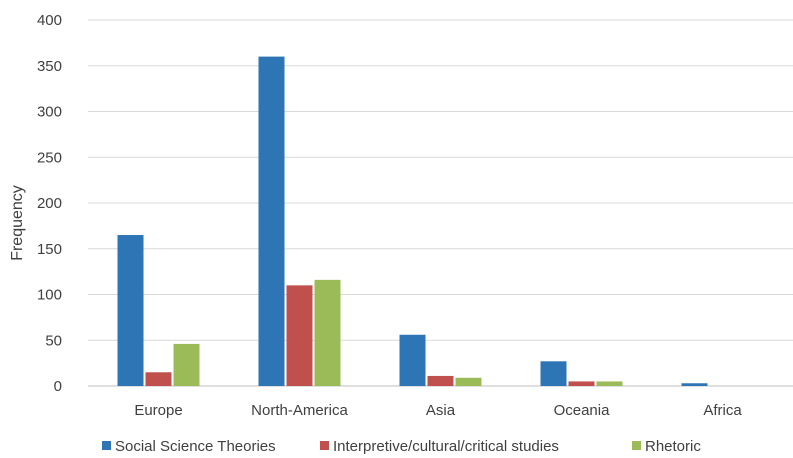 This screenshot has width=793, height=458. I want to click on bar-3-asia, so click(468, 381).